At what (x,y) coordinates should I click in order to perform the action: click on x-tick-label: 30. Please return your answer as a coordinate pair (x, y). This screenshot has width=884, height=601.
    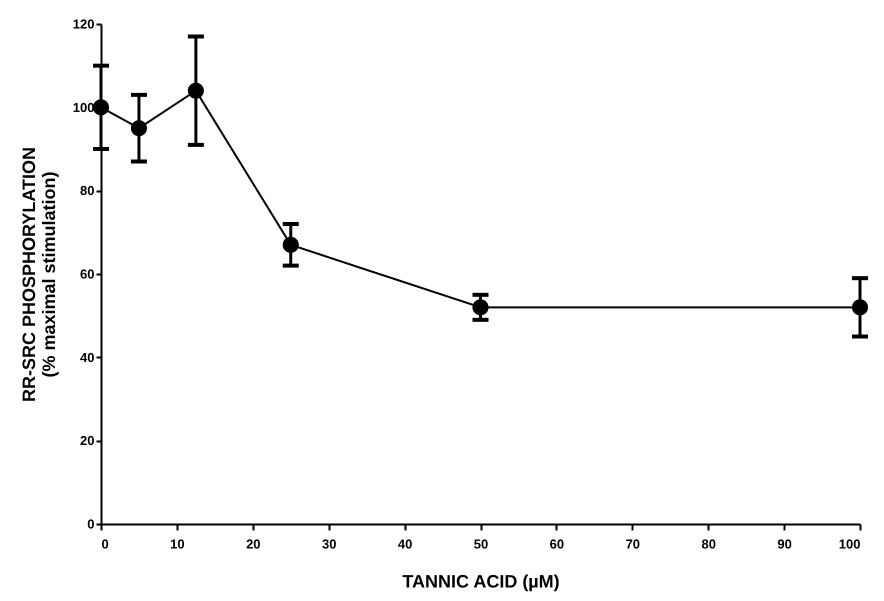
    Looking at the image, I should click on (329, 544).